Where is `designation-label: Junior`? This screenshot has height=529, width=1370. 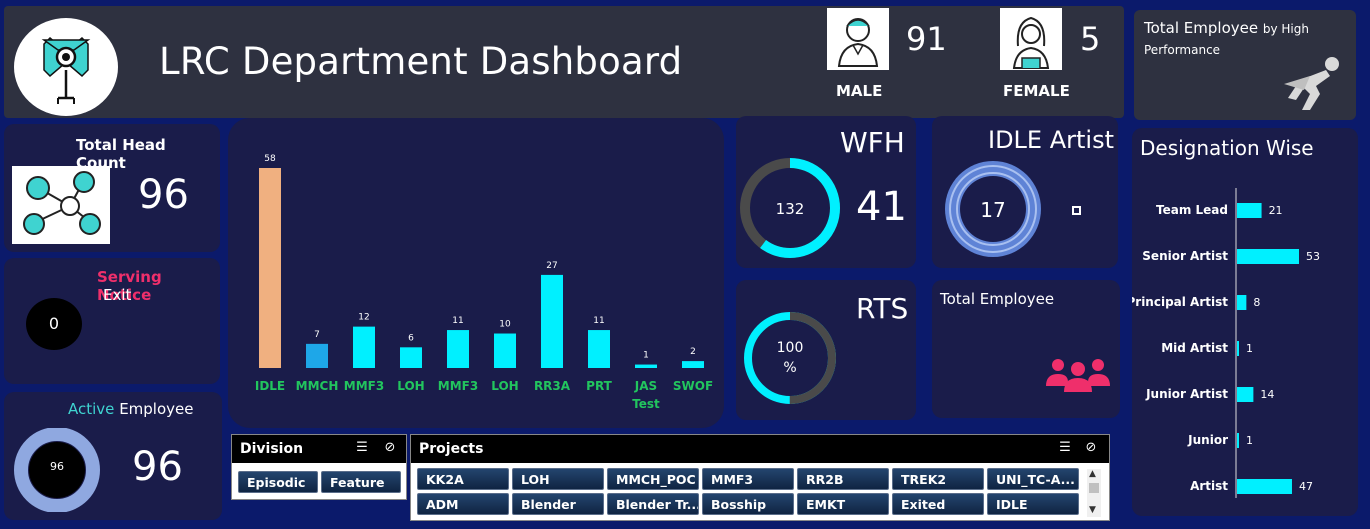
designation-label: Junior is located at coordinates (1207, 440).